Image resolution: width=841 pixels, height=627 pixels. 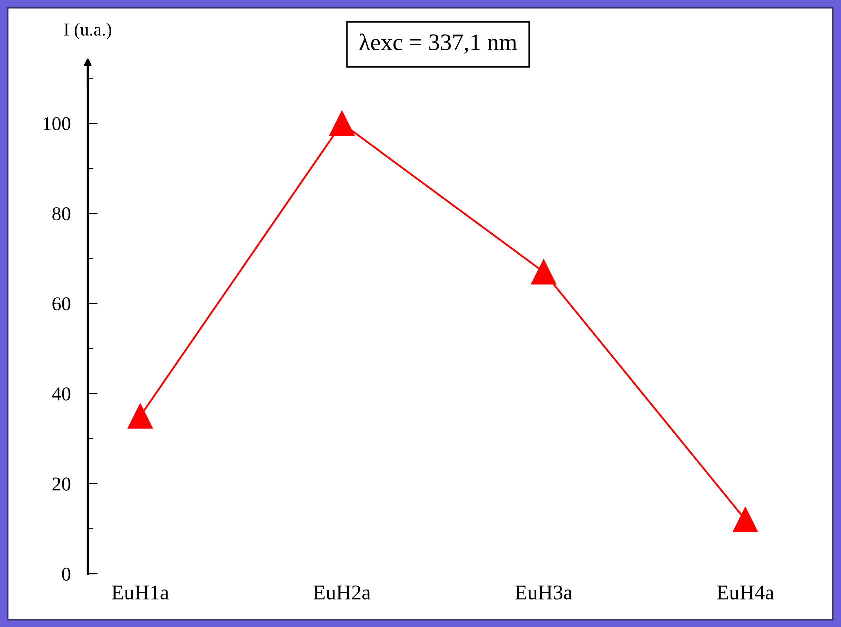 What do you see at coordinates (61, 214) in the screenshot?
I see `y-tick-label: 80` at bounding box center [61, 214].